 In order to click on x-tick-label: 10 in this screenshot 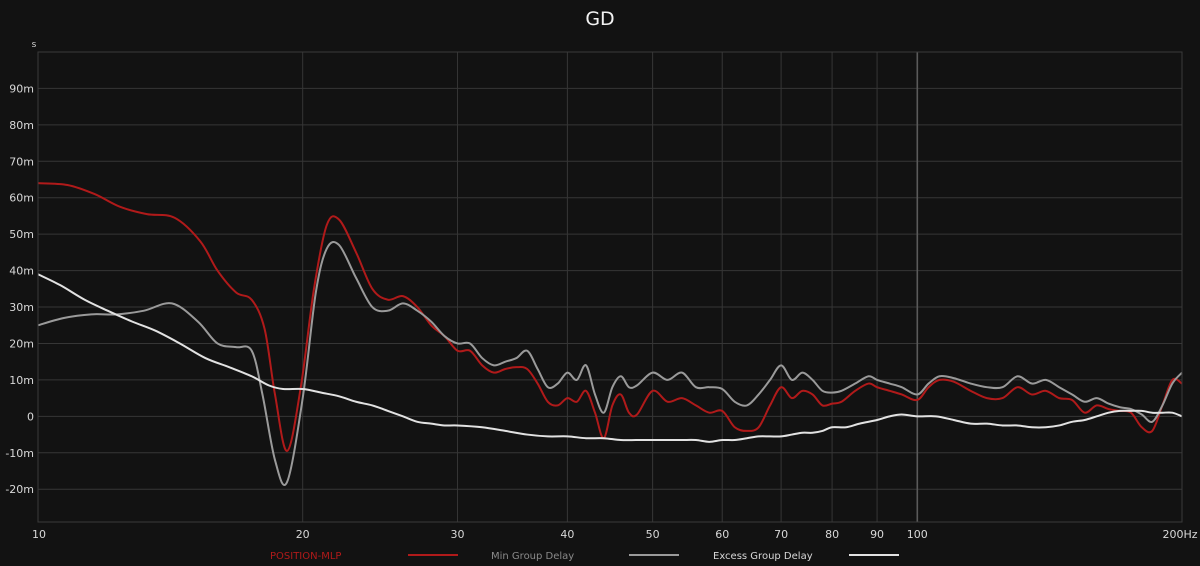, I will do `click(39, 534)`.